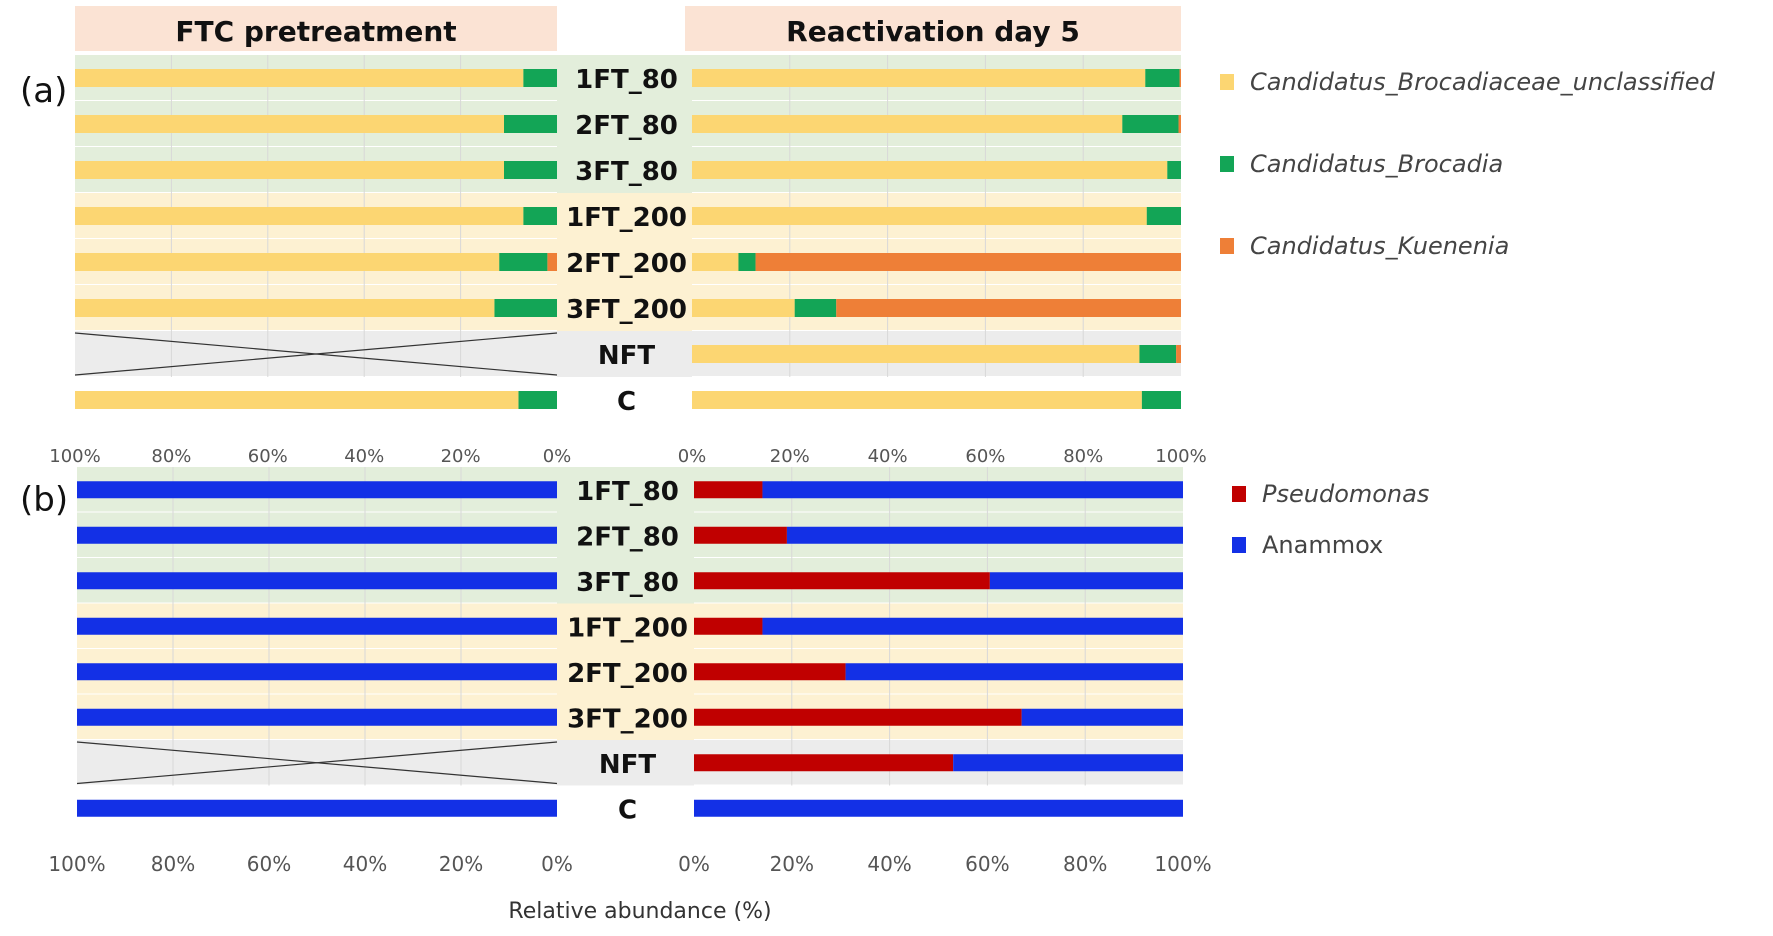  What do you see at coordinates (289, 170) in the screenshot?
I see `bar-left-3FT_80-Candidatus_Brocadiaceae_unclassified` at bounding box center [289, 170].